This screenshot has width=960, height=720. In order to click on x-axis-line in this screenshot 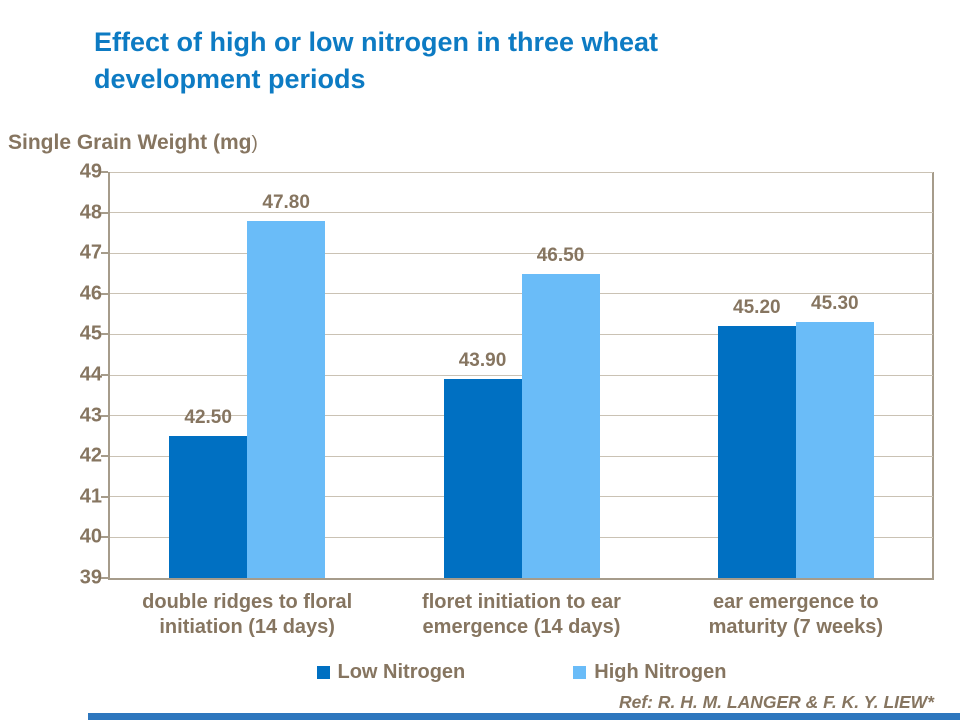, I will do `click(521, 579)`.